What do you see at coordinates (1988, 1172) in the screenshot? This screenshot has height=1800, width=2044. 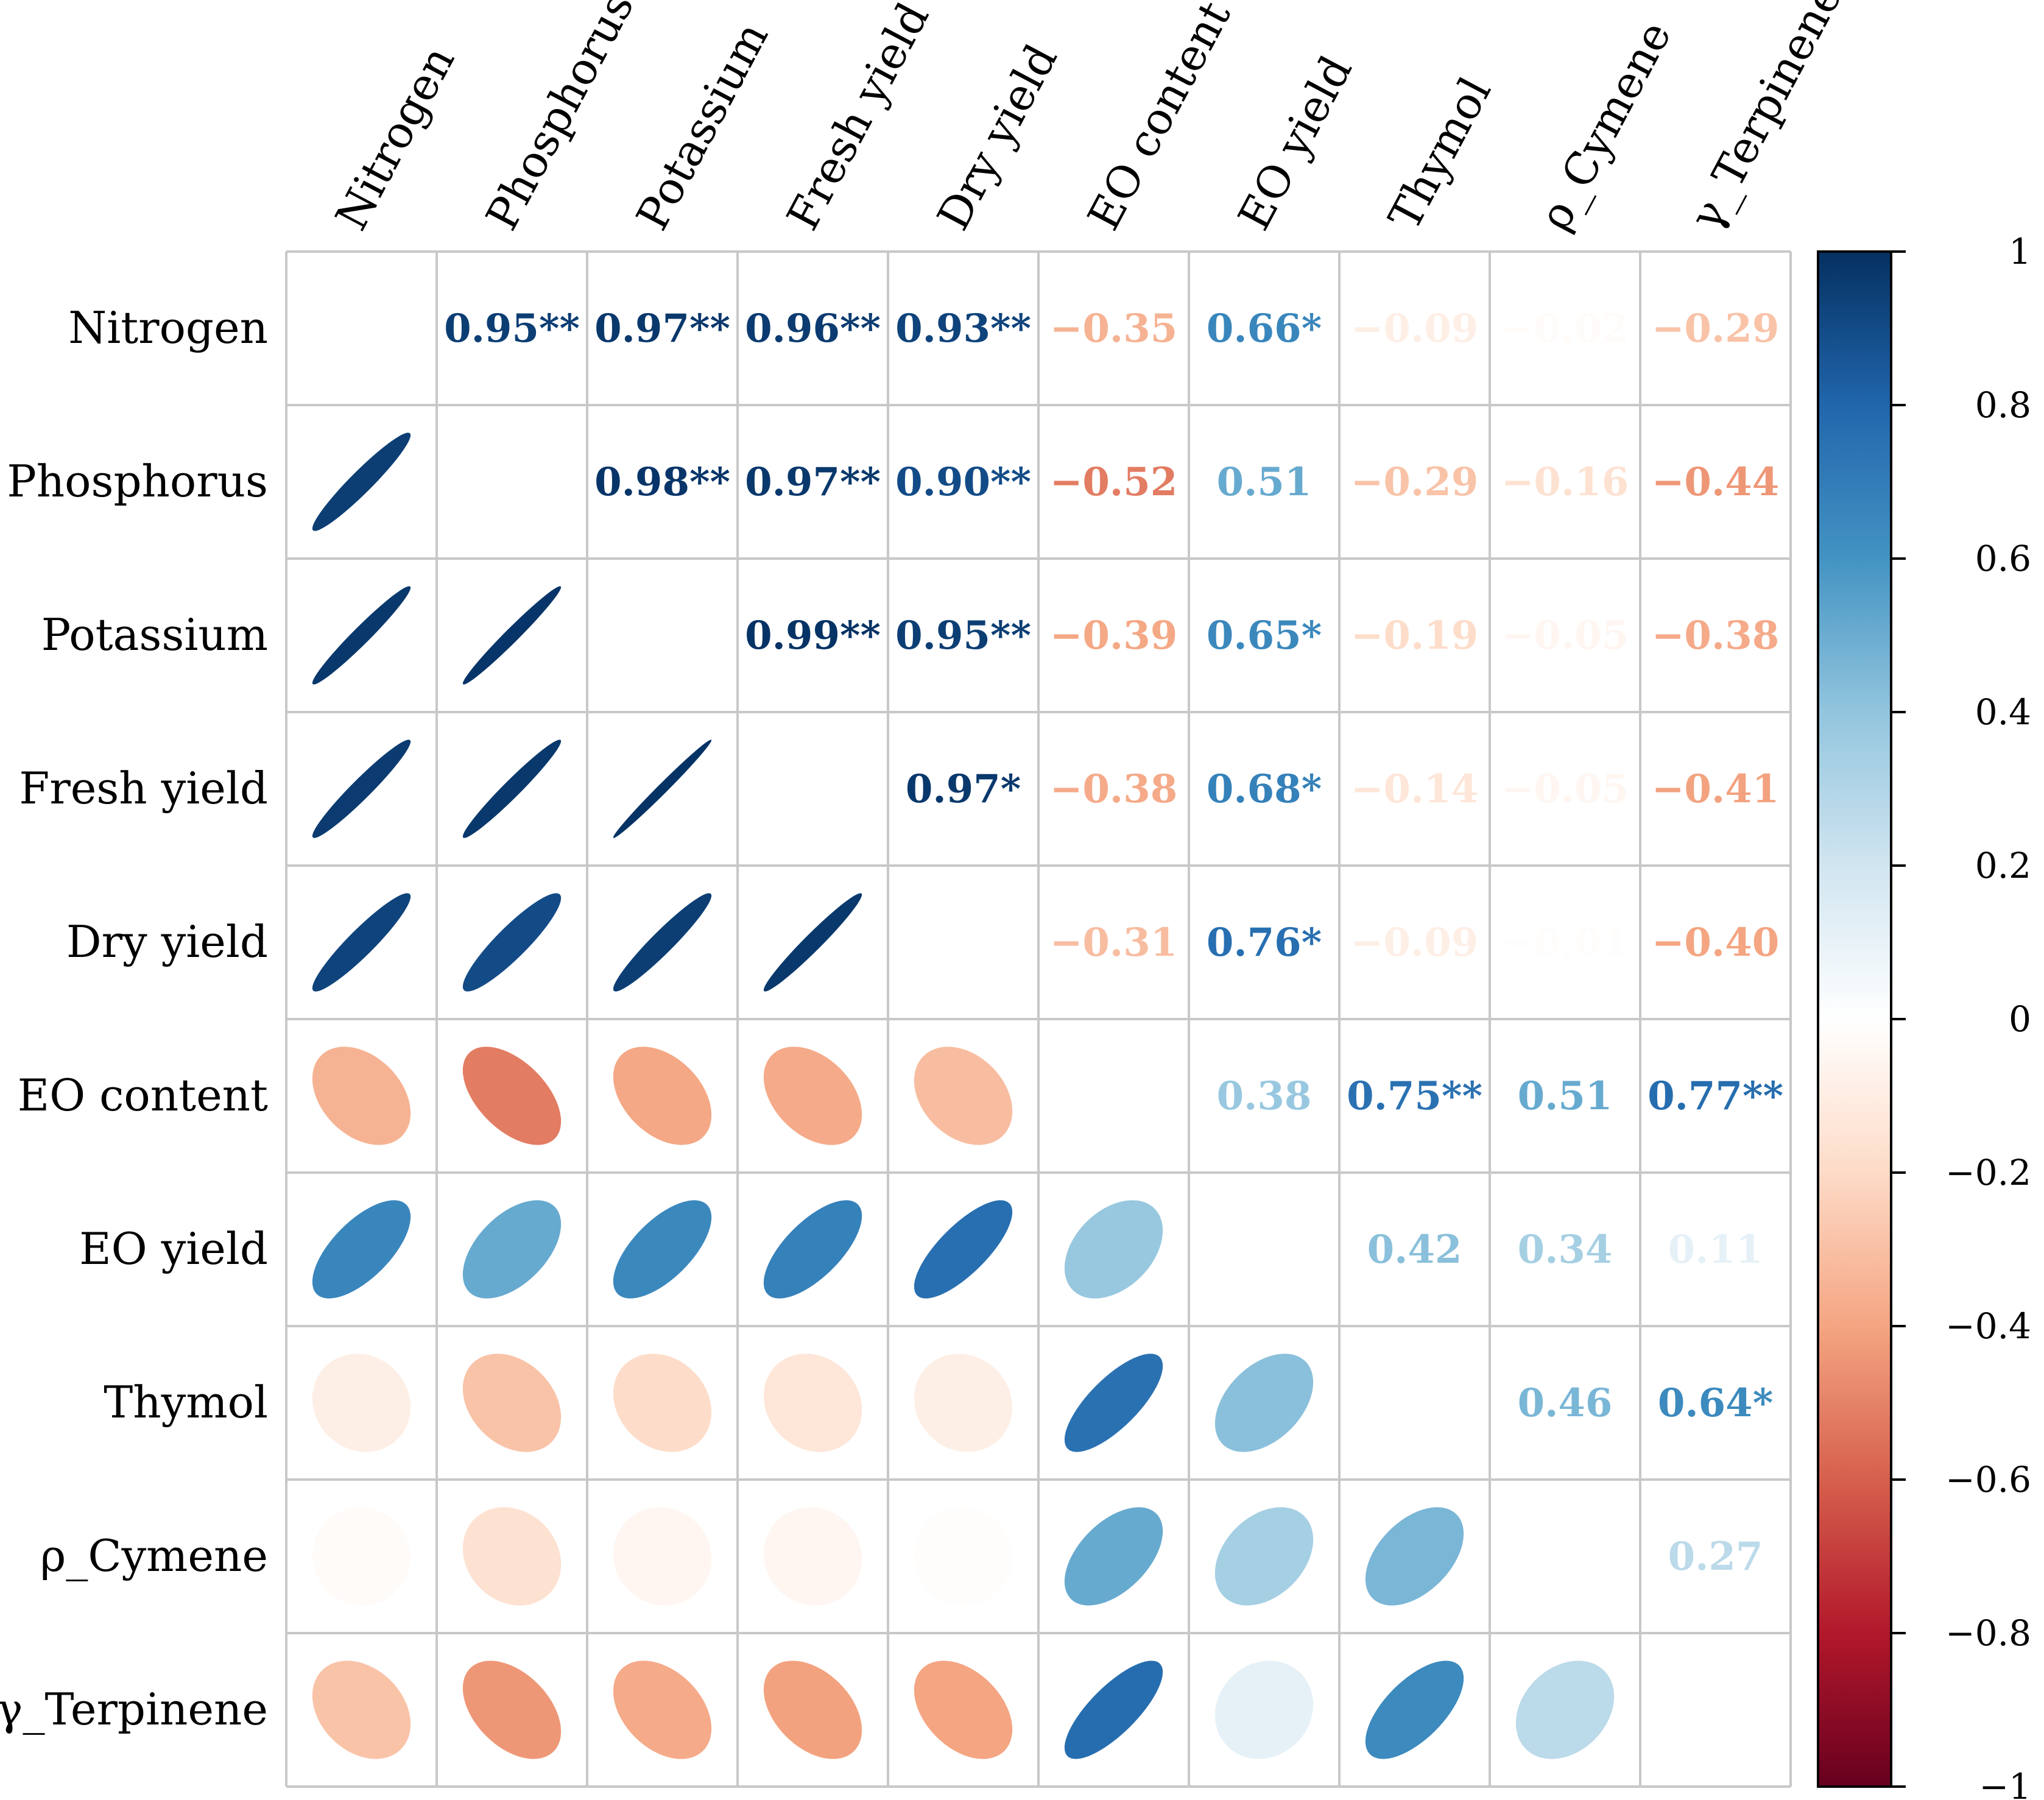 I see `colorbar-tick-label: −0.2` at bounding box center [1988, 1172].